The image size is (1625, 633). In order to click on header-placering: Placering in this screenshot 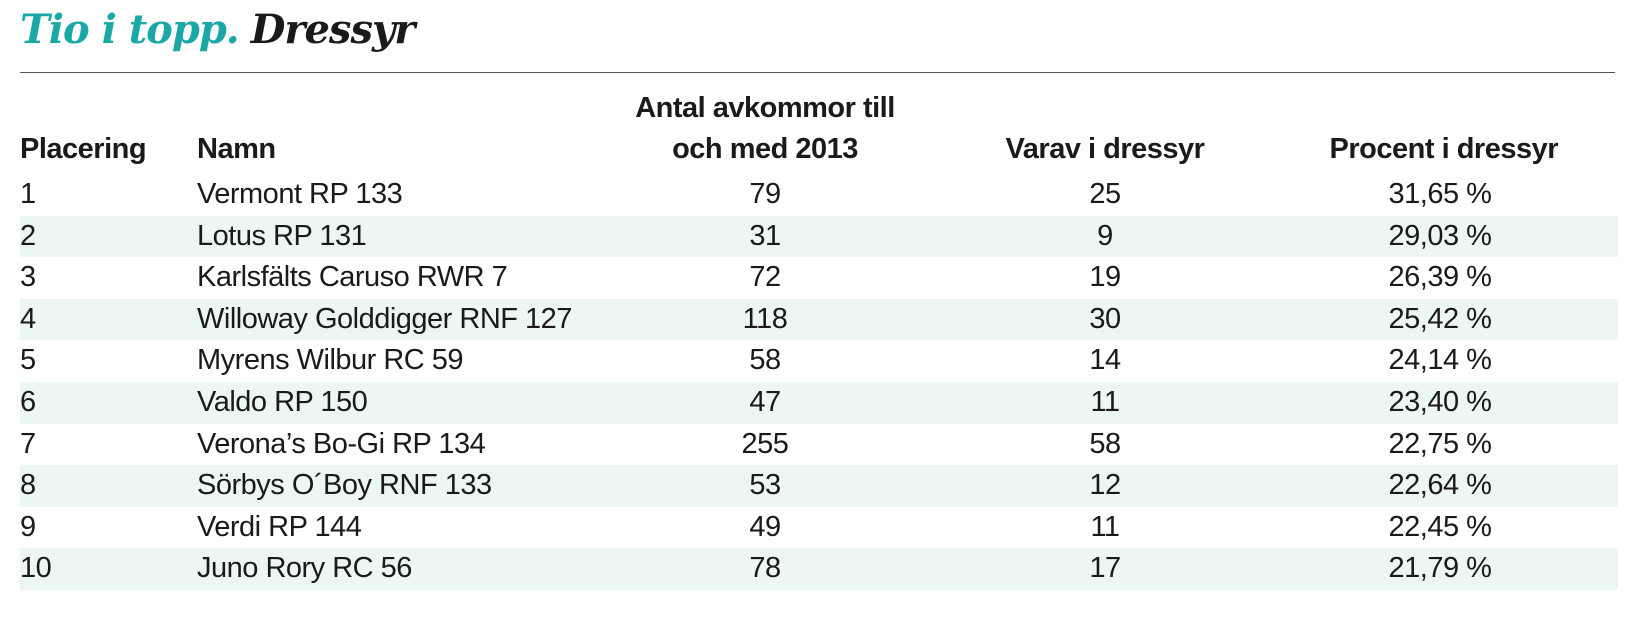, I will do `click(83, 149)`.